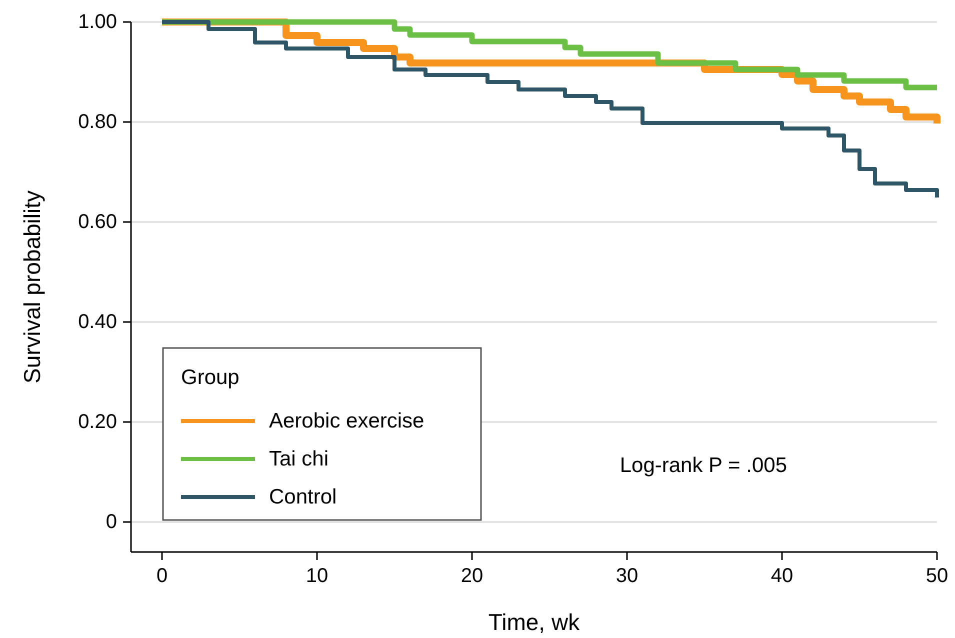  I want to click on y-tick-label: 0.40, so click(97, 322).